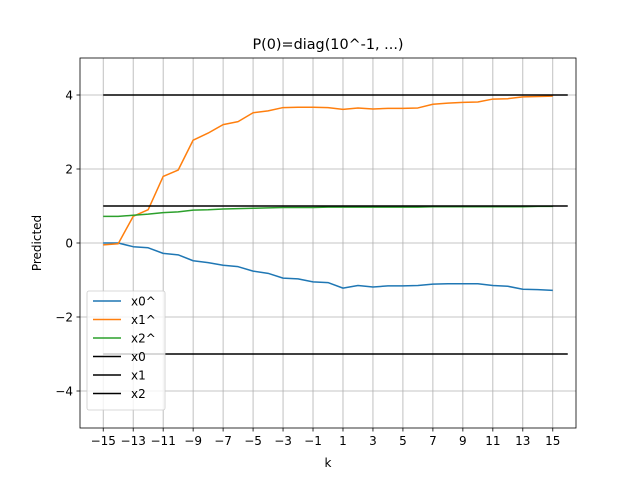 The width and height of the screenshot is (640, 480). I want to click on x-tick-label: −1, so click(313, 441).